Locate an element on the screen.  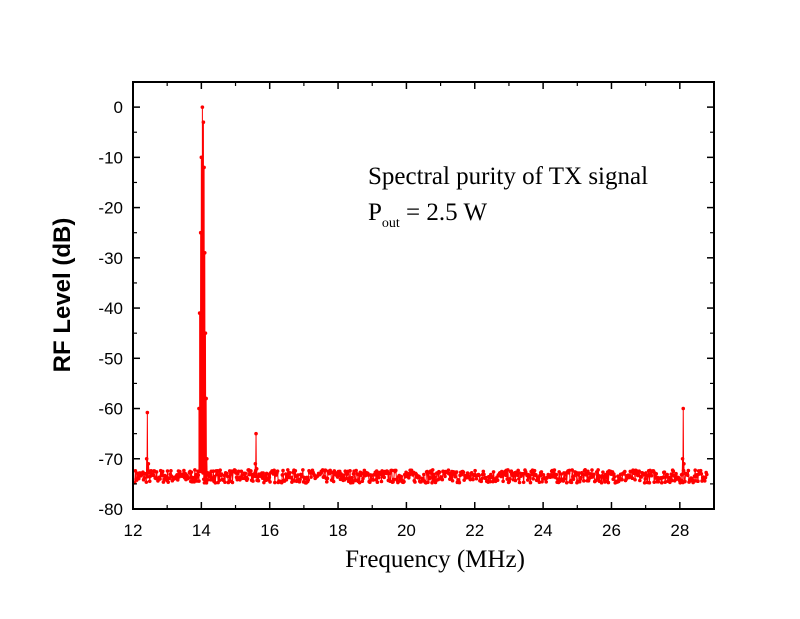
y-tick-label: 0 is located at coordinates (118, 107).